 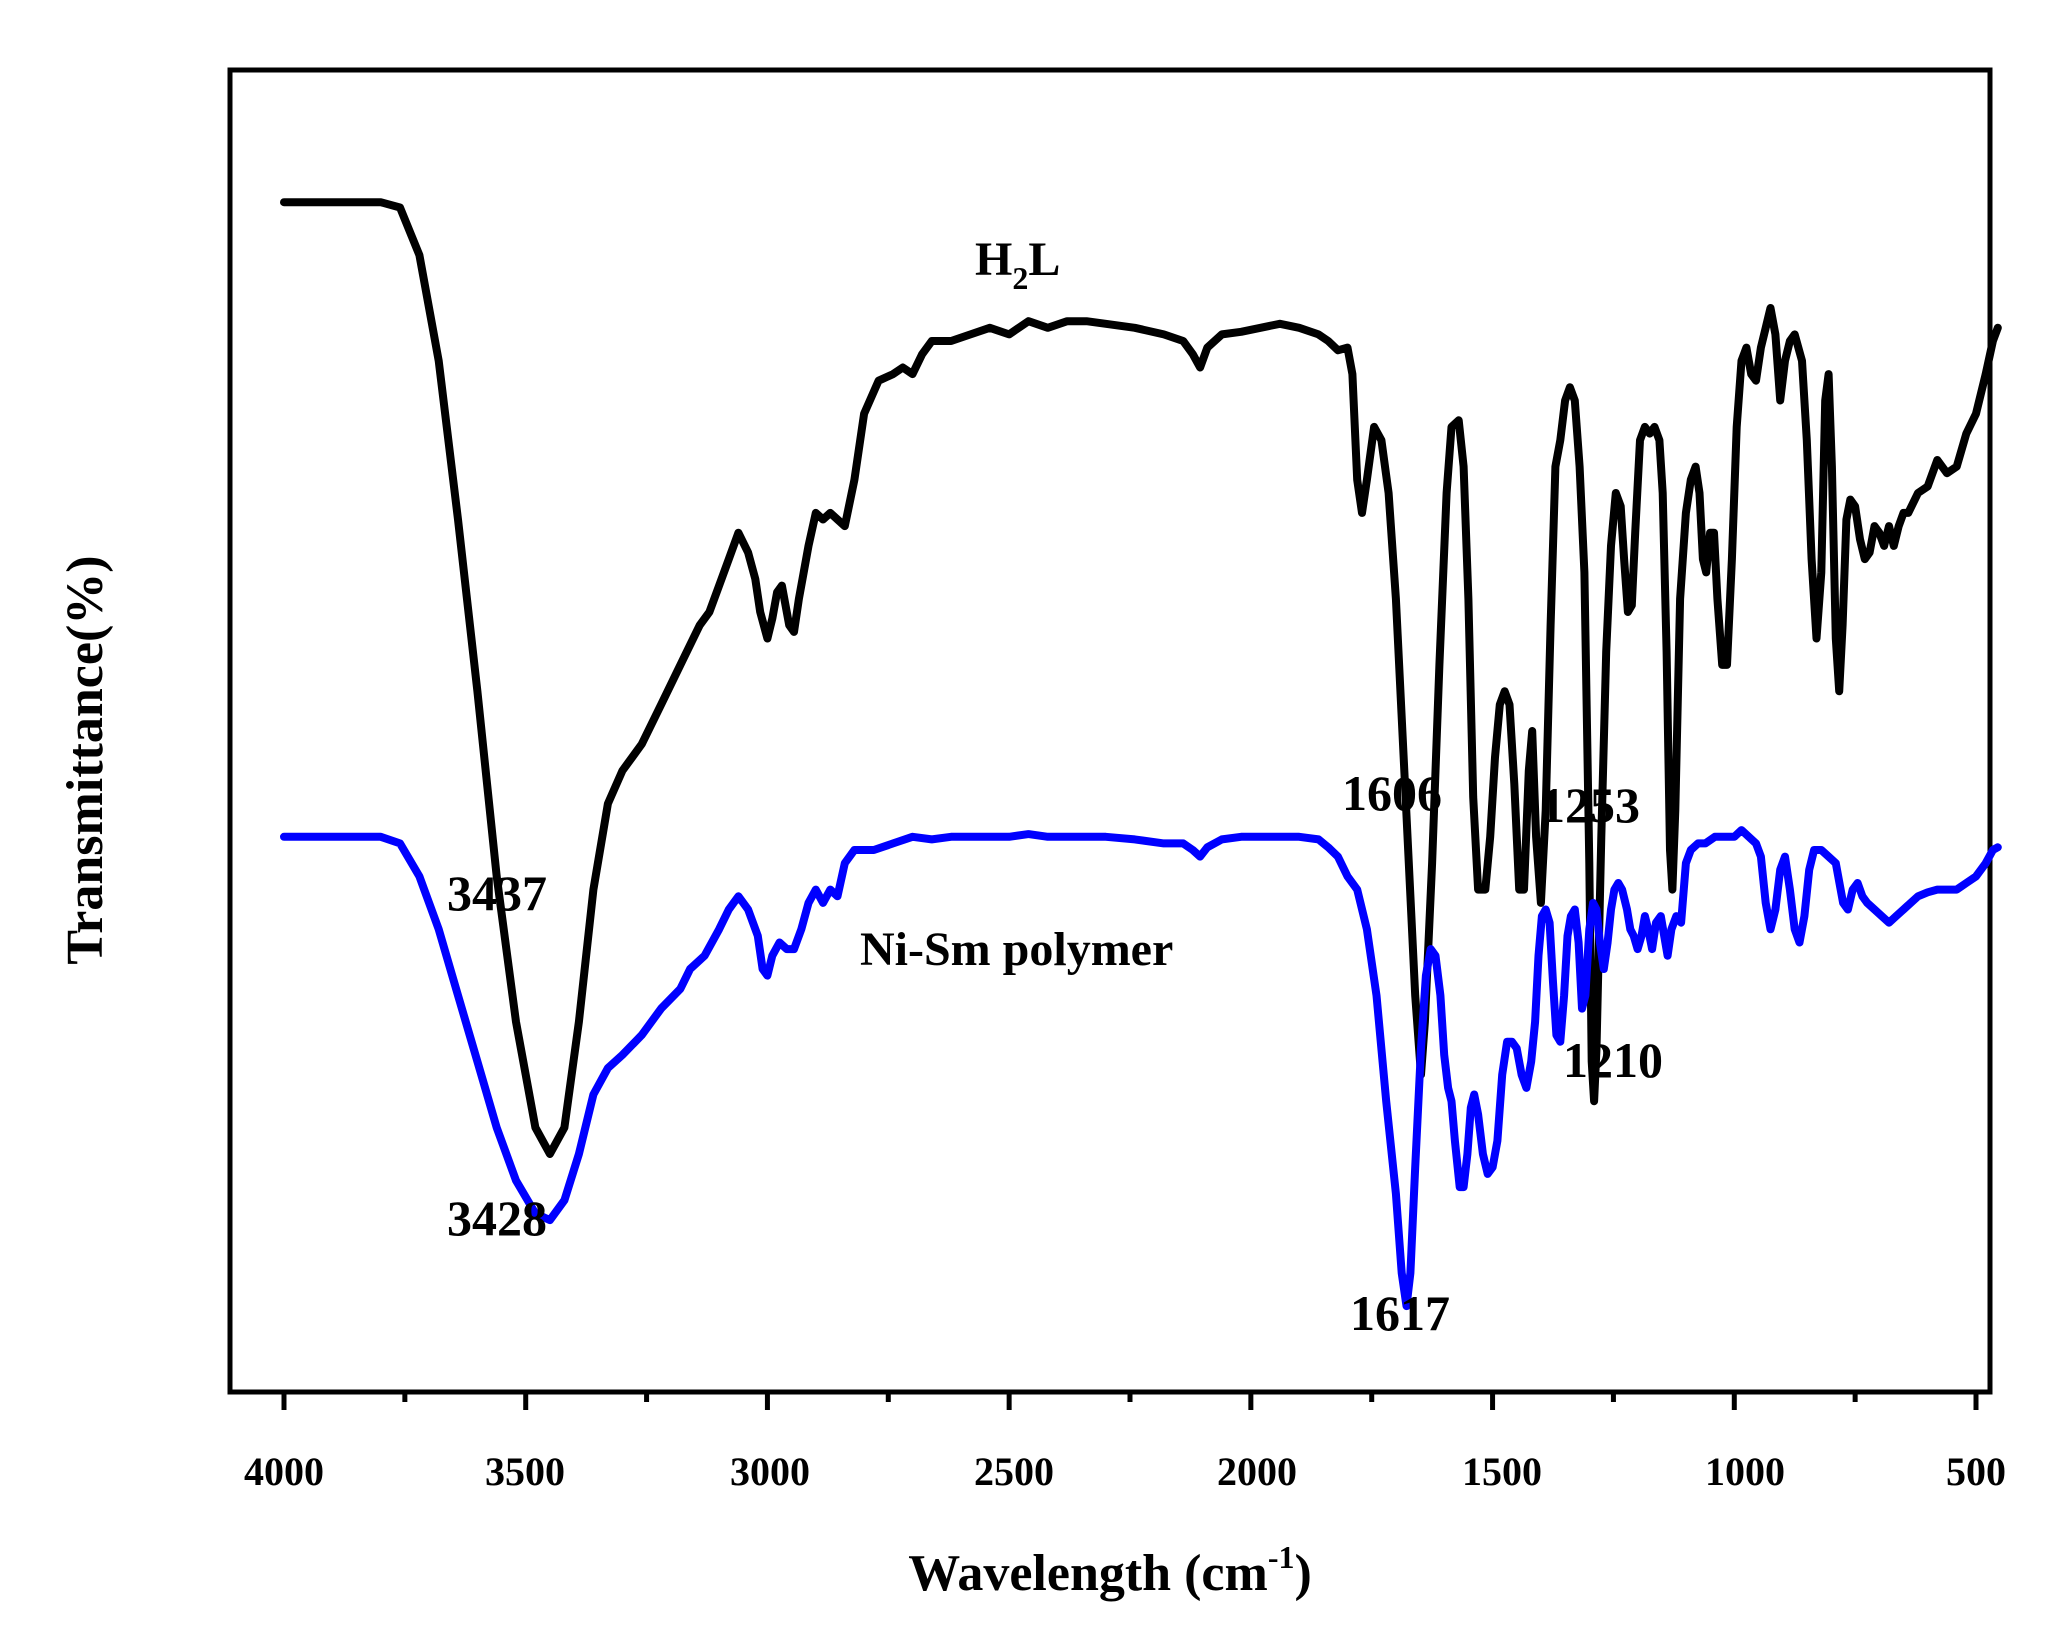 I want to click on x-axis-title: Wavelength (cm-1), so click(x=1110, y=1570).